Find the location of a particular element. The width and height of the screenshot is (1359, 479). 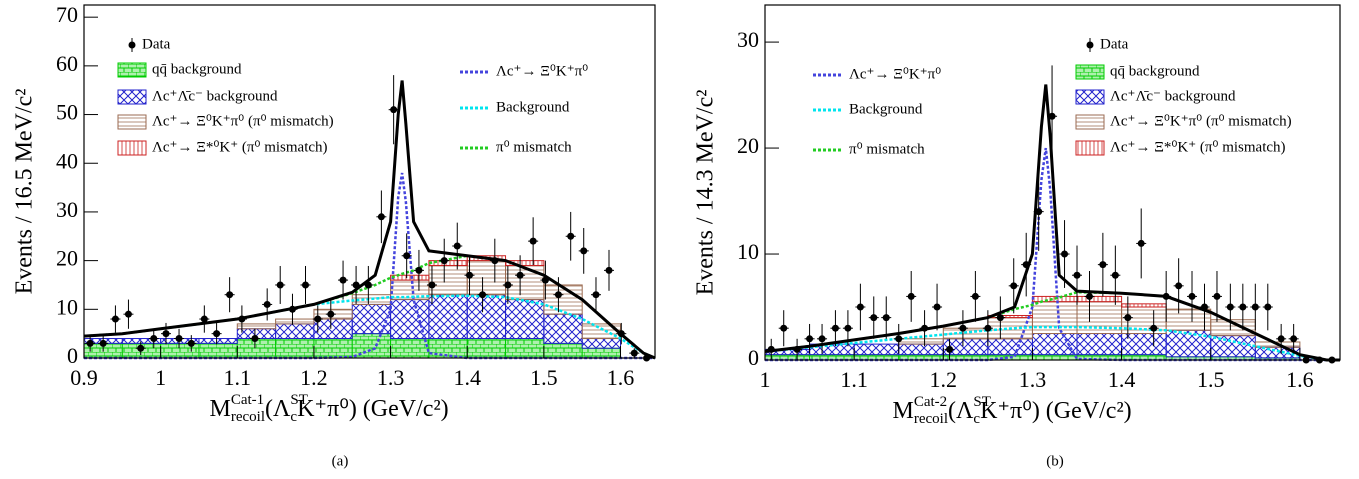

legend-label: π⁰ mismatch is located at coordinates (887, 149).